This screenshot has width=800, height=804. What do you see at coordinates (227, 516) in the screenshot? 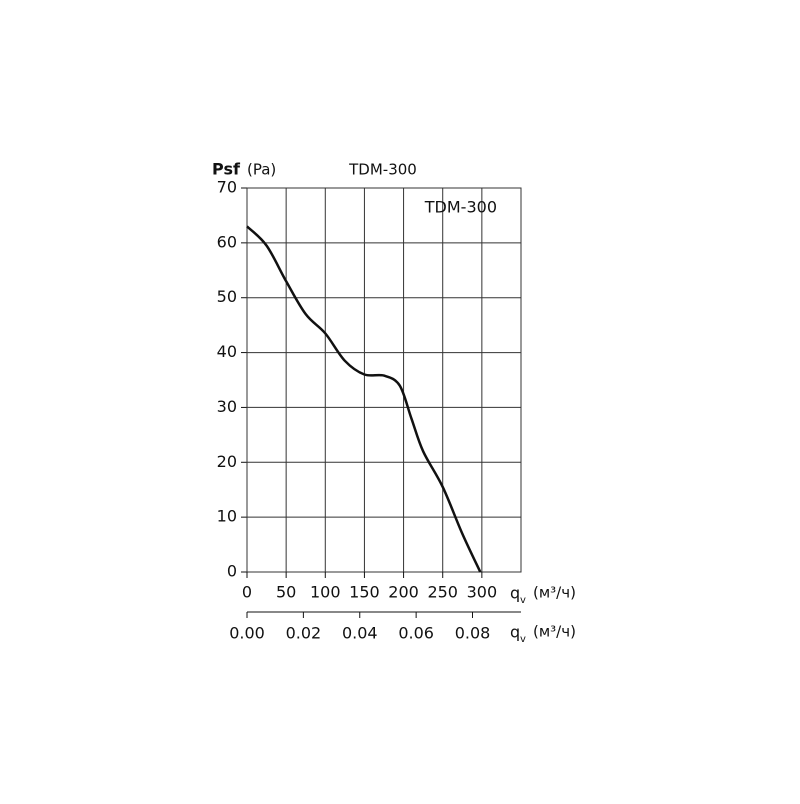
I see `y-tick-label: 10` at bounding box center [227, 516].